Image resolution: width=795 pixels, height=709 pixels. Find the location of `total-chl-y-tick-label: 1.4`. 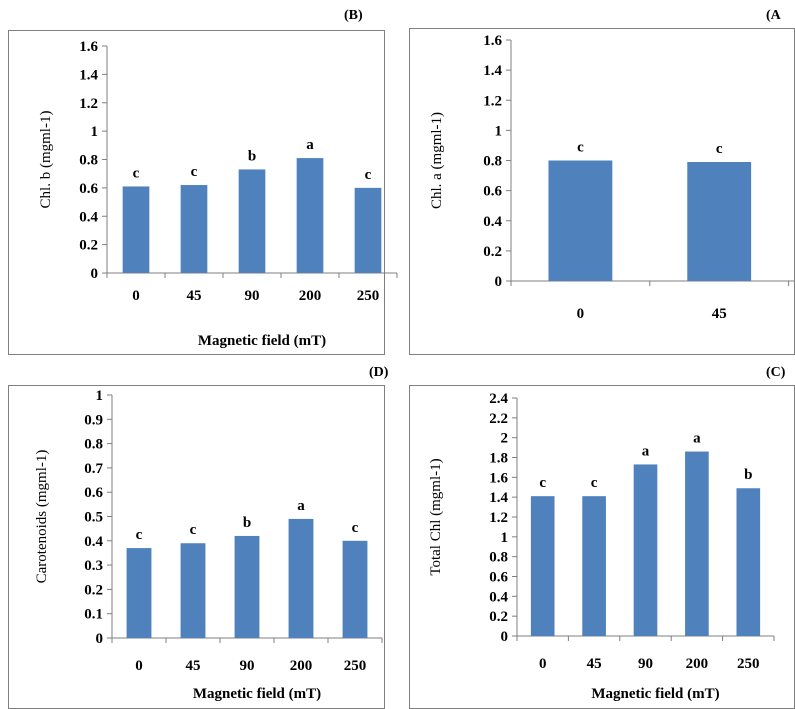

total-chl-y-tick-label: 1.4 is located at coordinates (498, 498).